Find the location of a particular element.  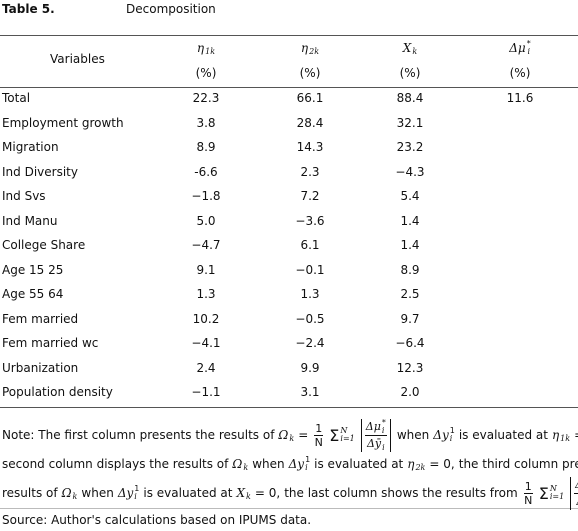

table-cell: 22.3 is located at coordinates (206, 98).